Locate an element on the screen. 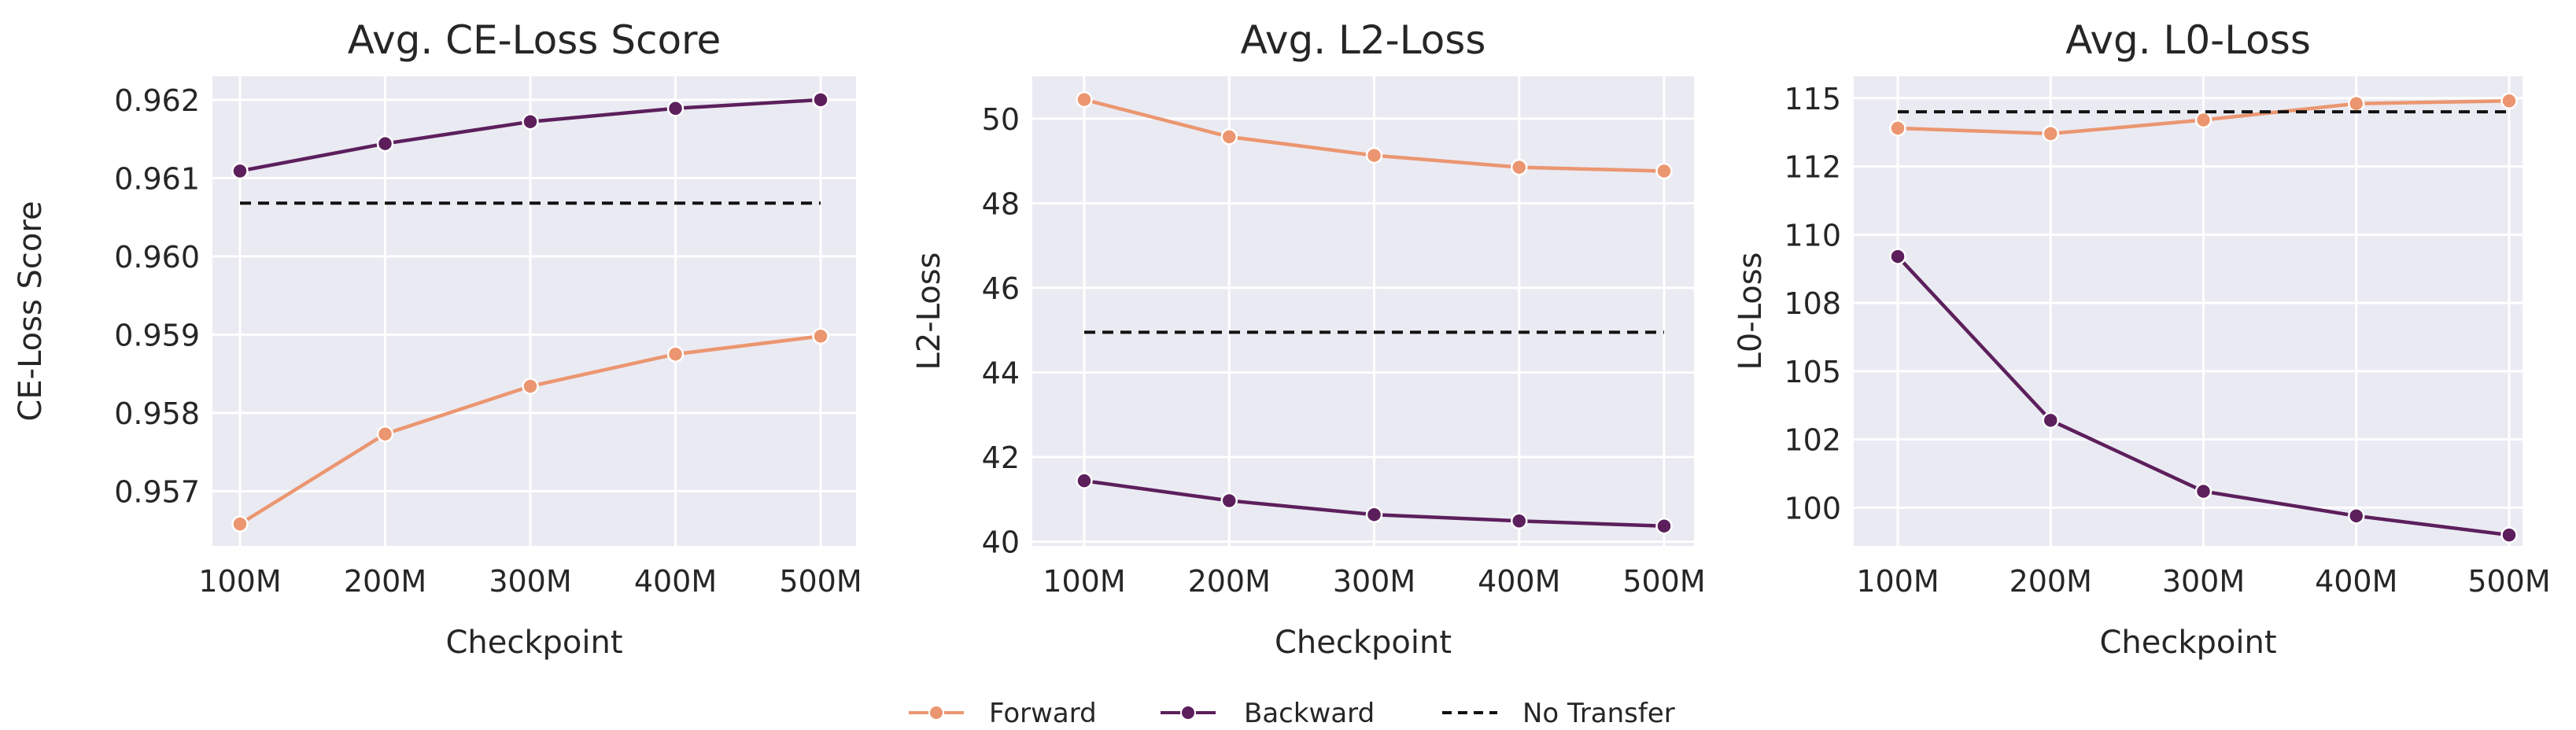  y-tick-label: 110 is located at coordinates (1812, 236).